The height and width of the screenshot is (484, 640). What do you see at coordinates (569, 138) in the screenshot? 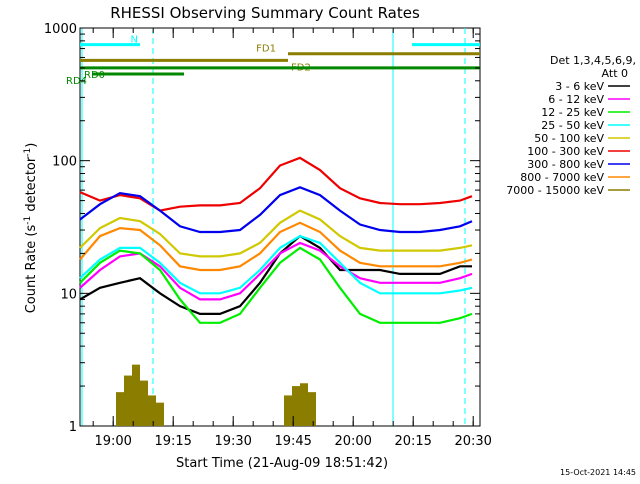
I see `legend-label: 50 - 100 keV` at bounding box center [569, 138].